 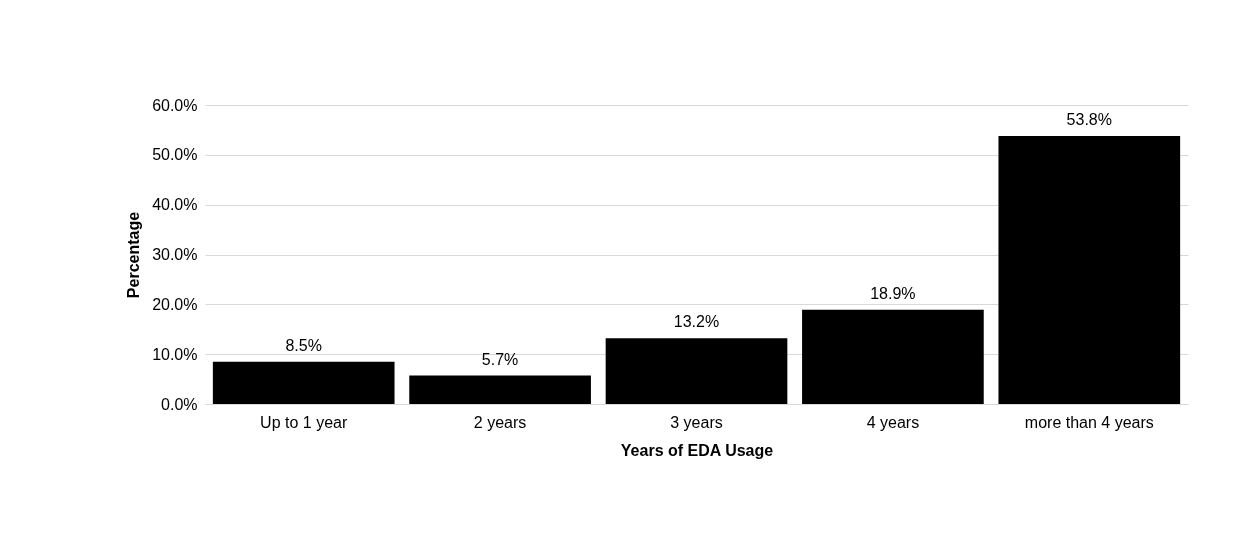 I want to click on data-label: 13.2%, so click(x=696, y=322).